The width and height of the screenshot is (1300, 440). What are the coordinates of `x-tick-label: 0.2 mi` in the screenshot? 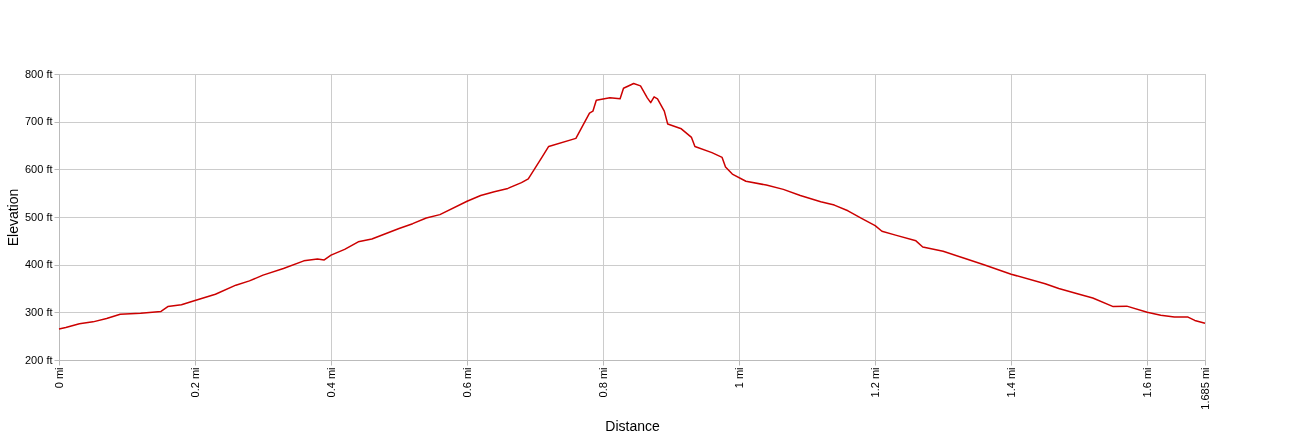 It's located at (194, 382).